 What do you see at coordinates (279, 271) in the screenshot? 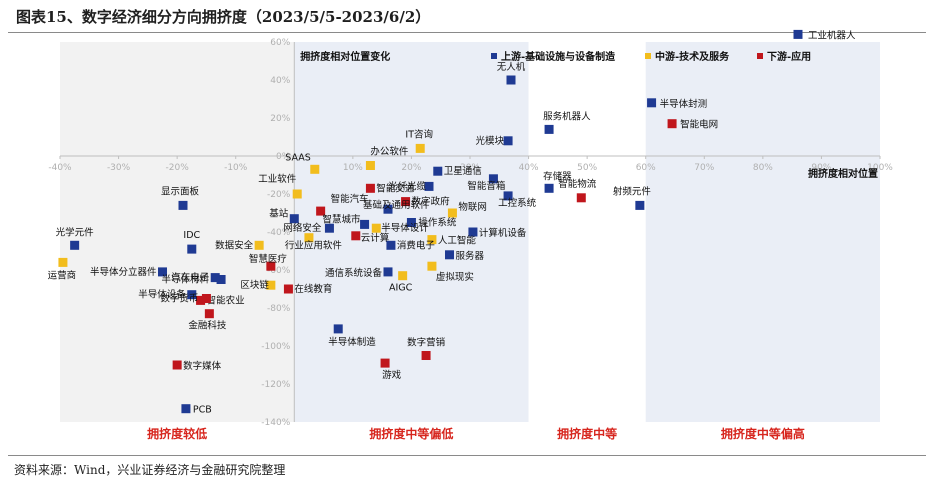
I see `y-tick-label: -60%` at bounding box center [279, 271].